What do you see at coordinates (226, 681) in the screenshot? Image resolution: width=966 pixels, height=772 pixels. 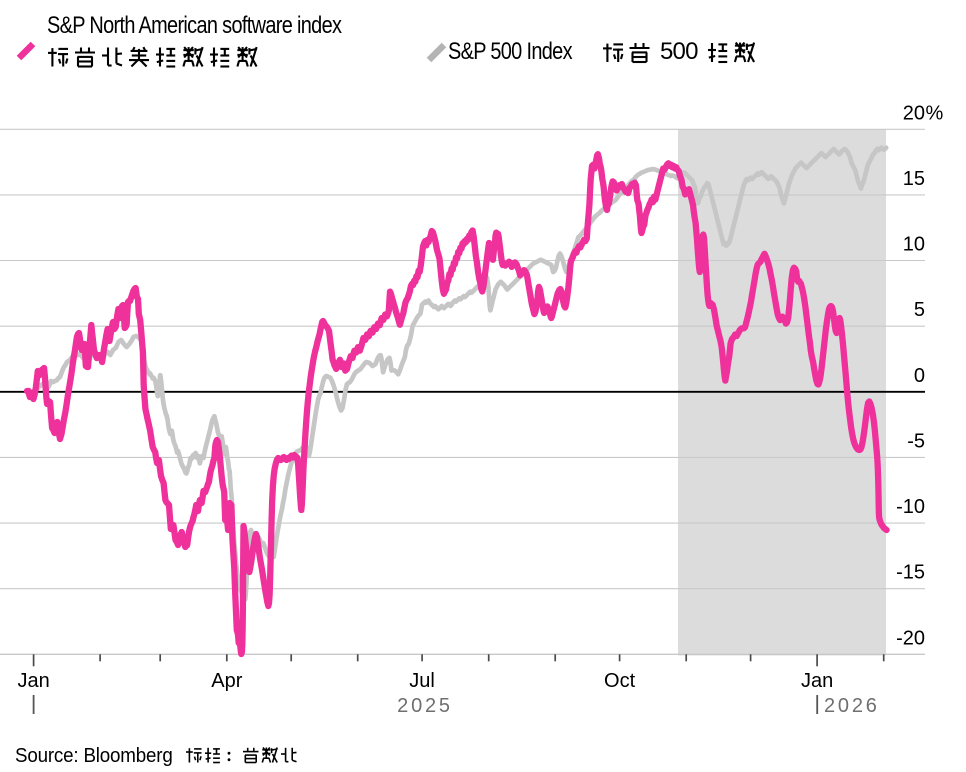 I see `svg-text: Apr` at bounding box center [226, 681].